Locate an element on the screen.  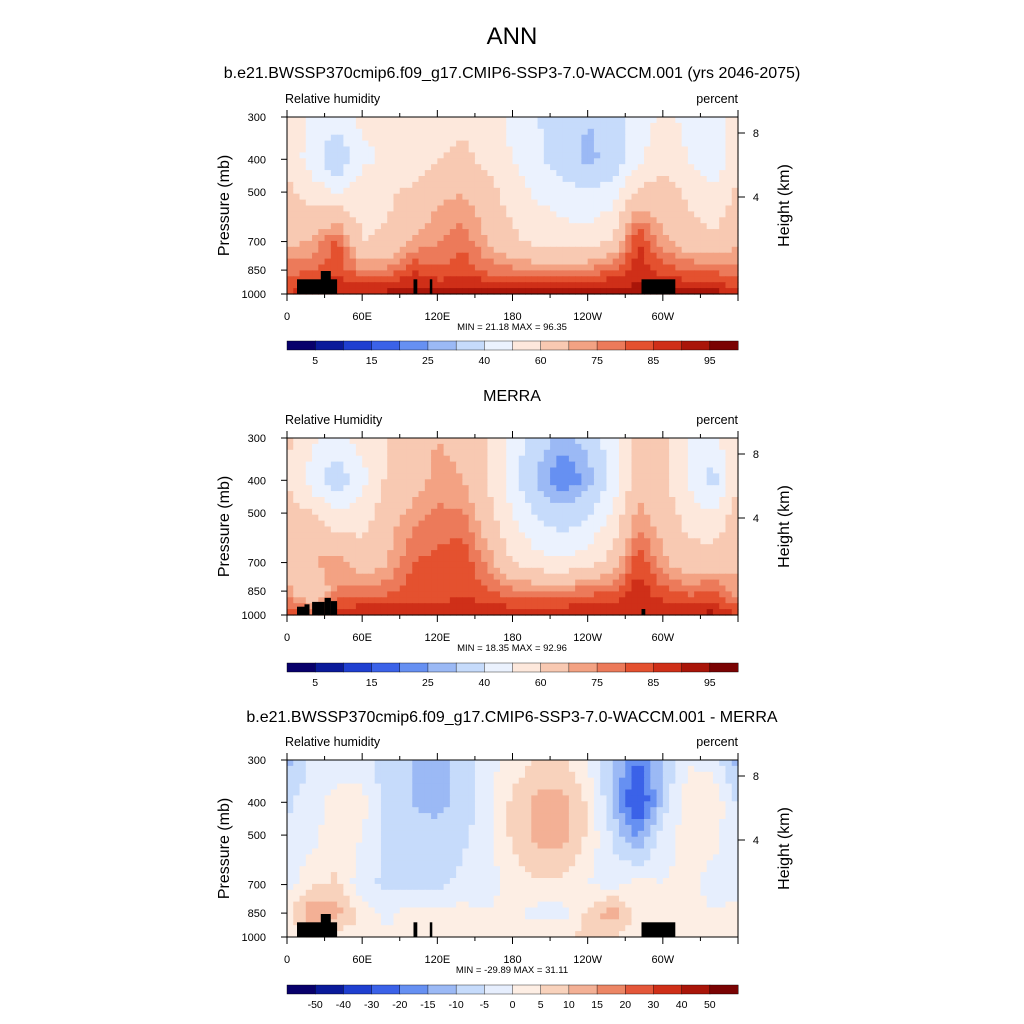
variable-label: Relative humidity is located at coordinates (333, 99).